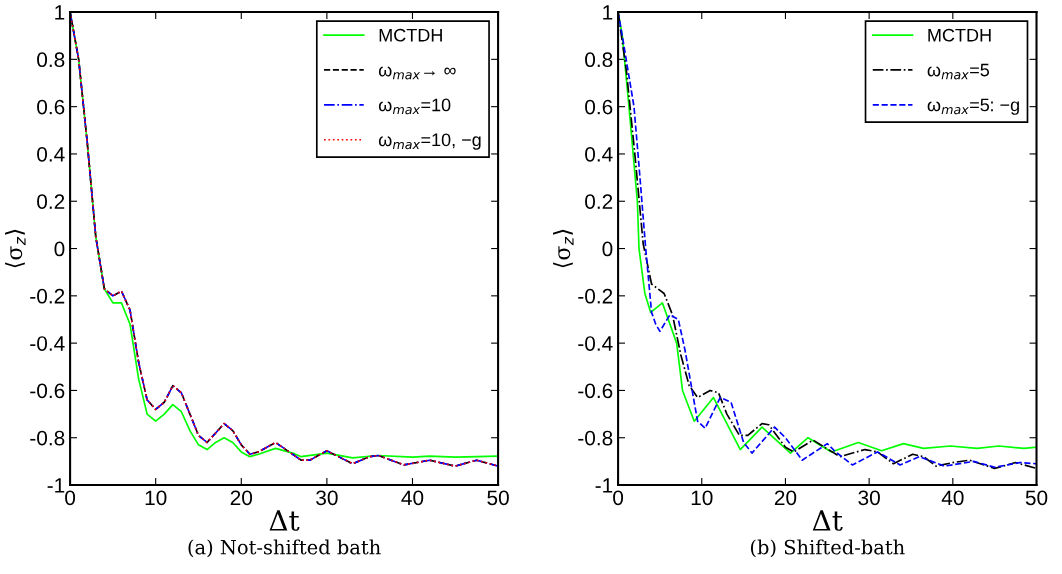  Describe the element at coordinates (958, 71) in the screenshot. I see `legend-label: ω$_{max}$=5` at that location.